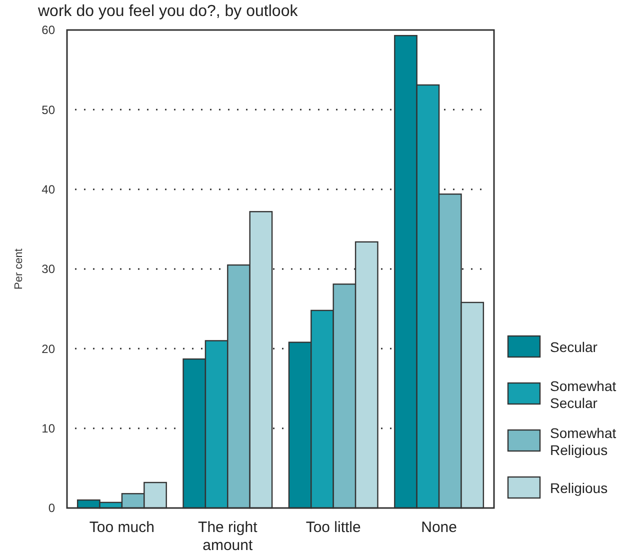 The height and width of the screenshot is (558, 628). I want to click on y-tick-label: 10, so click(49, 429).